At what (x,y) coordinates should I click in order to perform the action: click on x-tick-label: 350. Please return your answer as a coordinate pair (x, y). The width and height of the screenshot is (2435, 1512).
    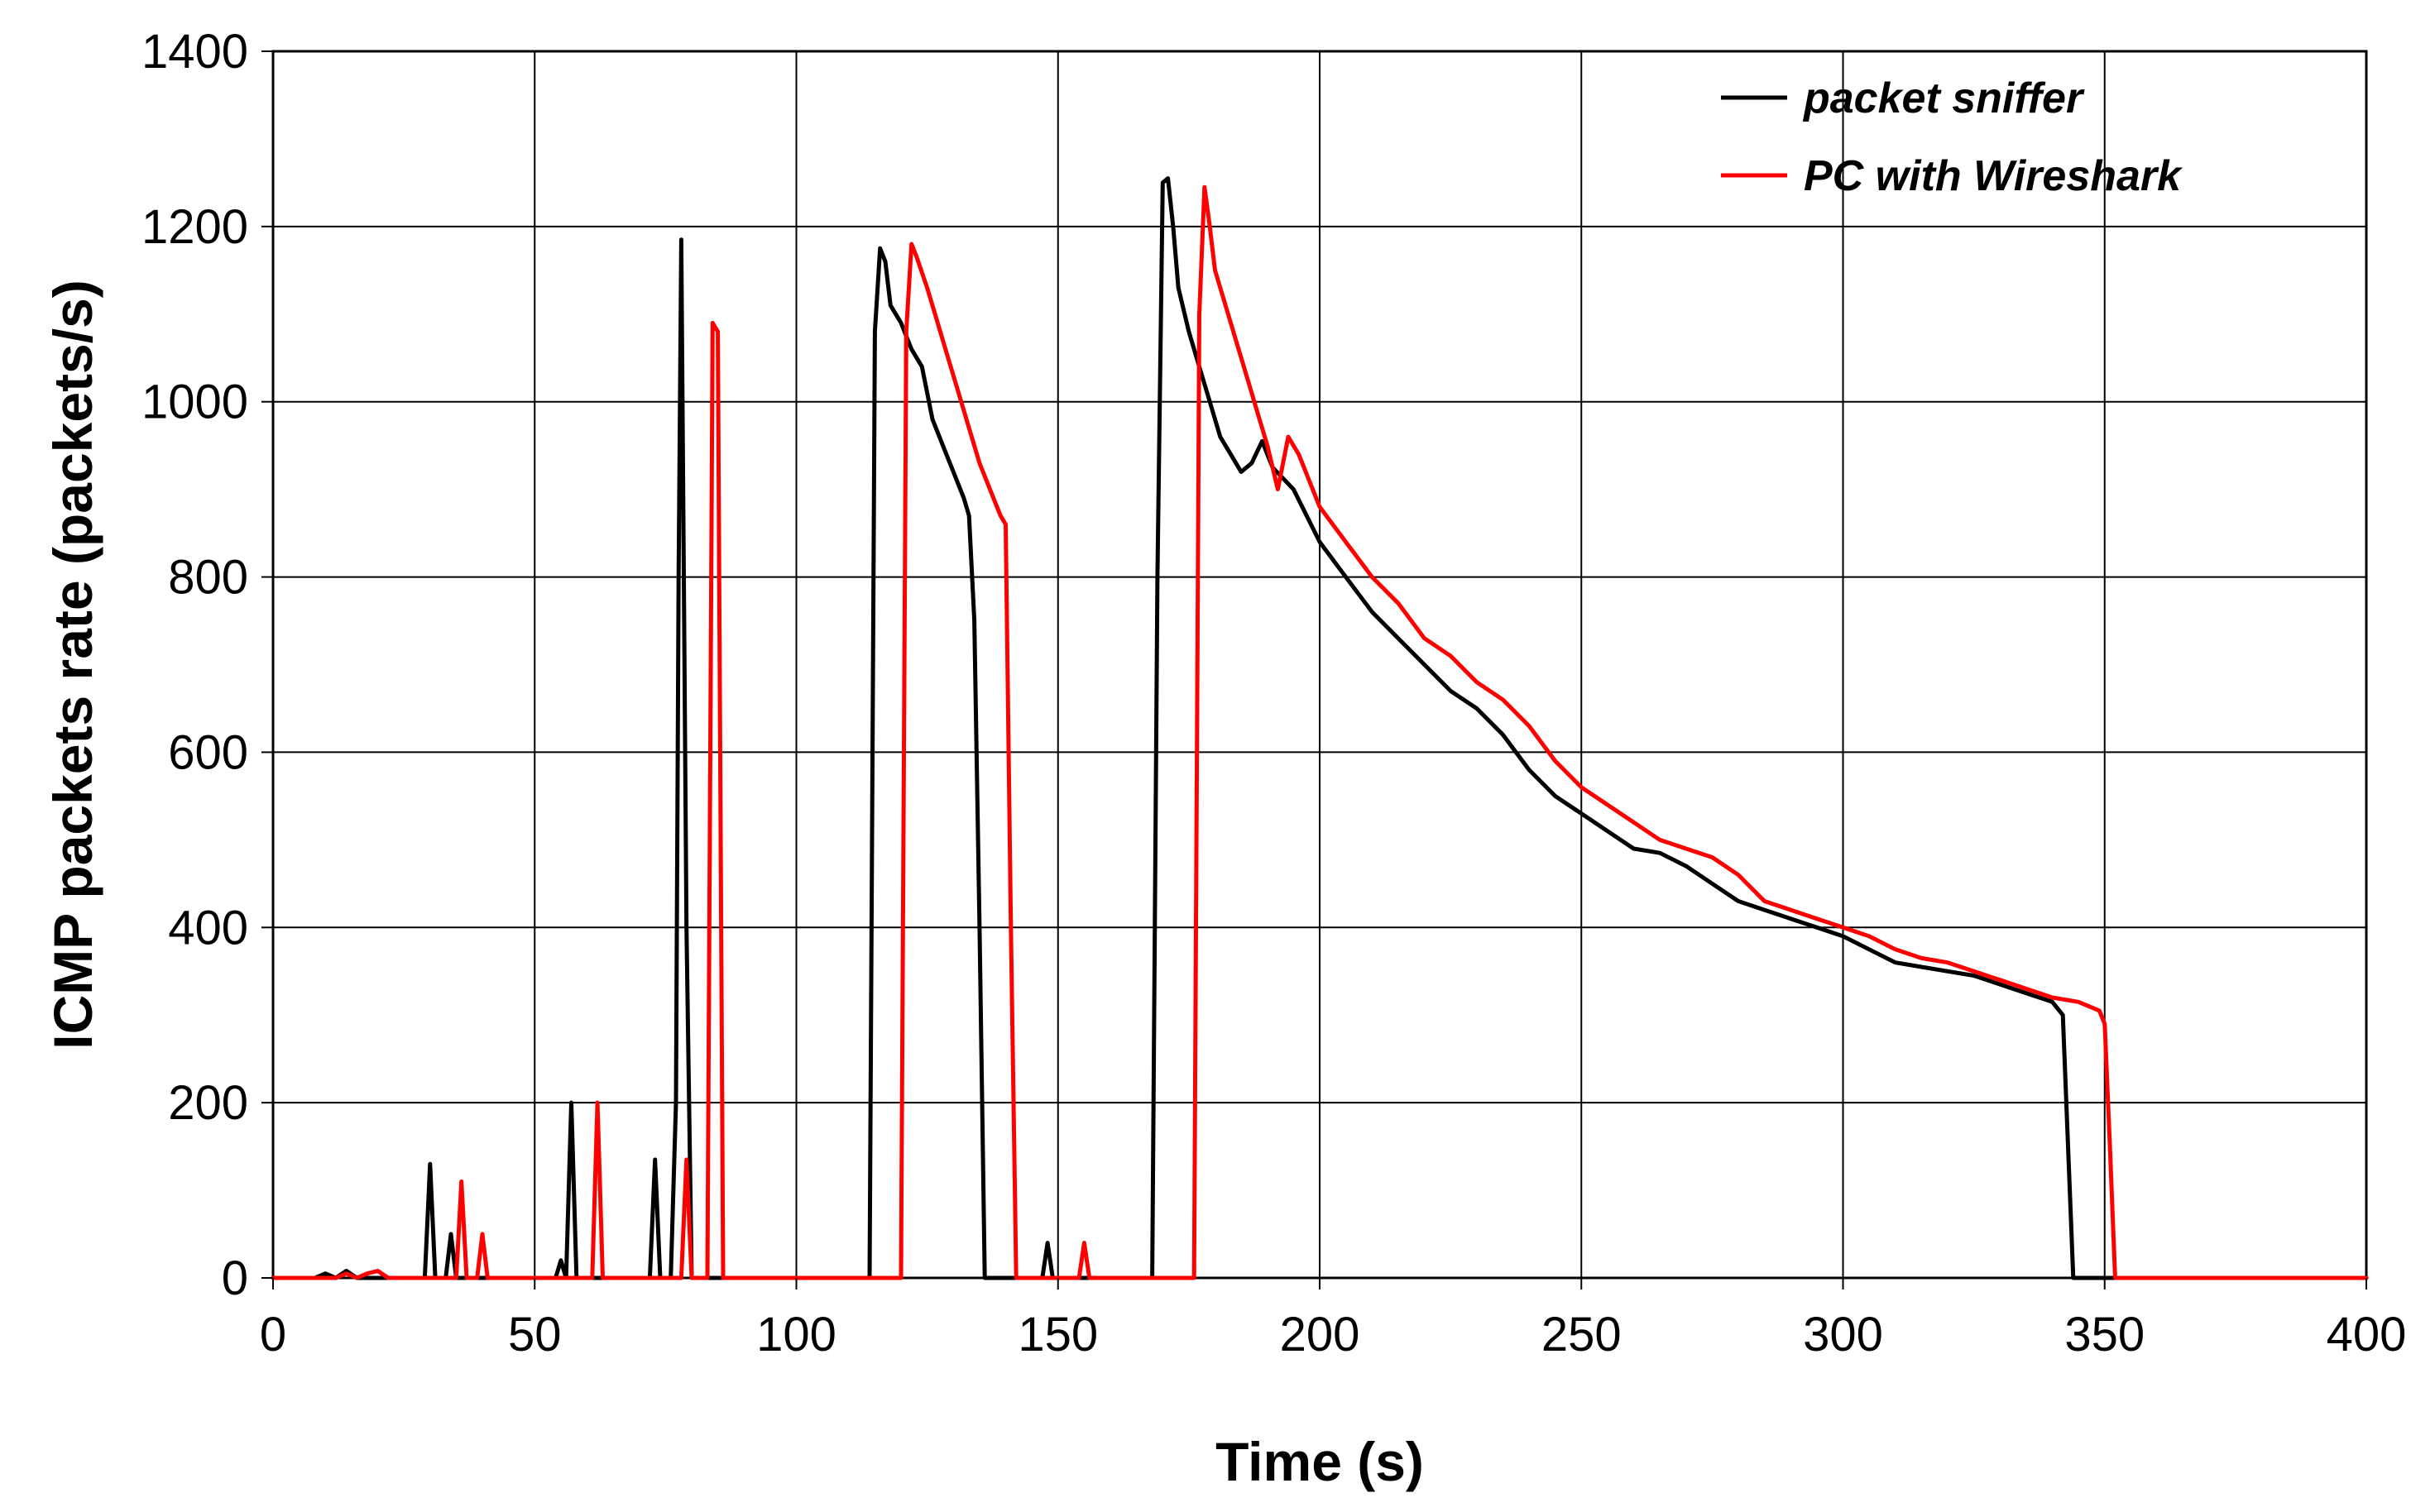
    Looking at the image, I should click on (2104, 1334).